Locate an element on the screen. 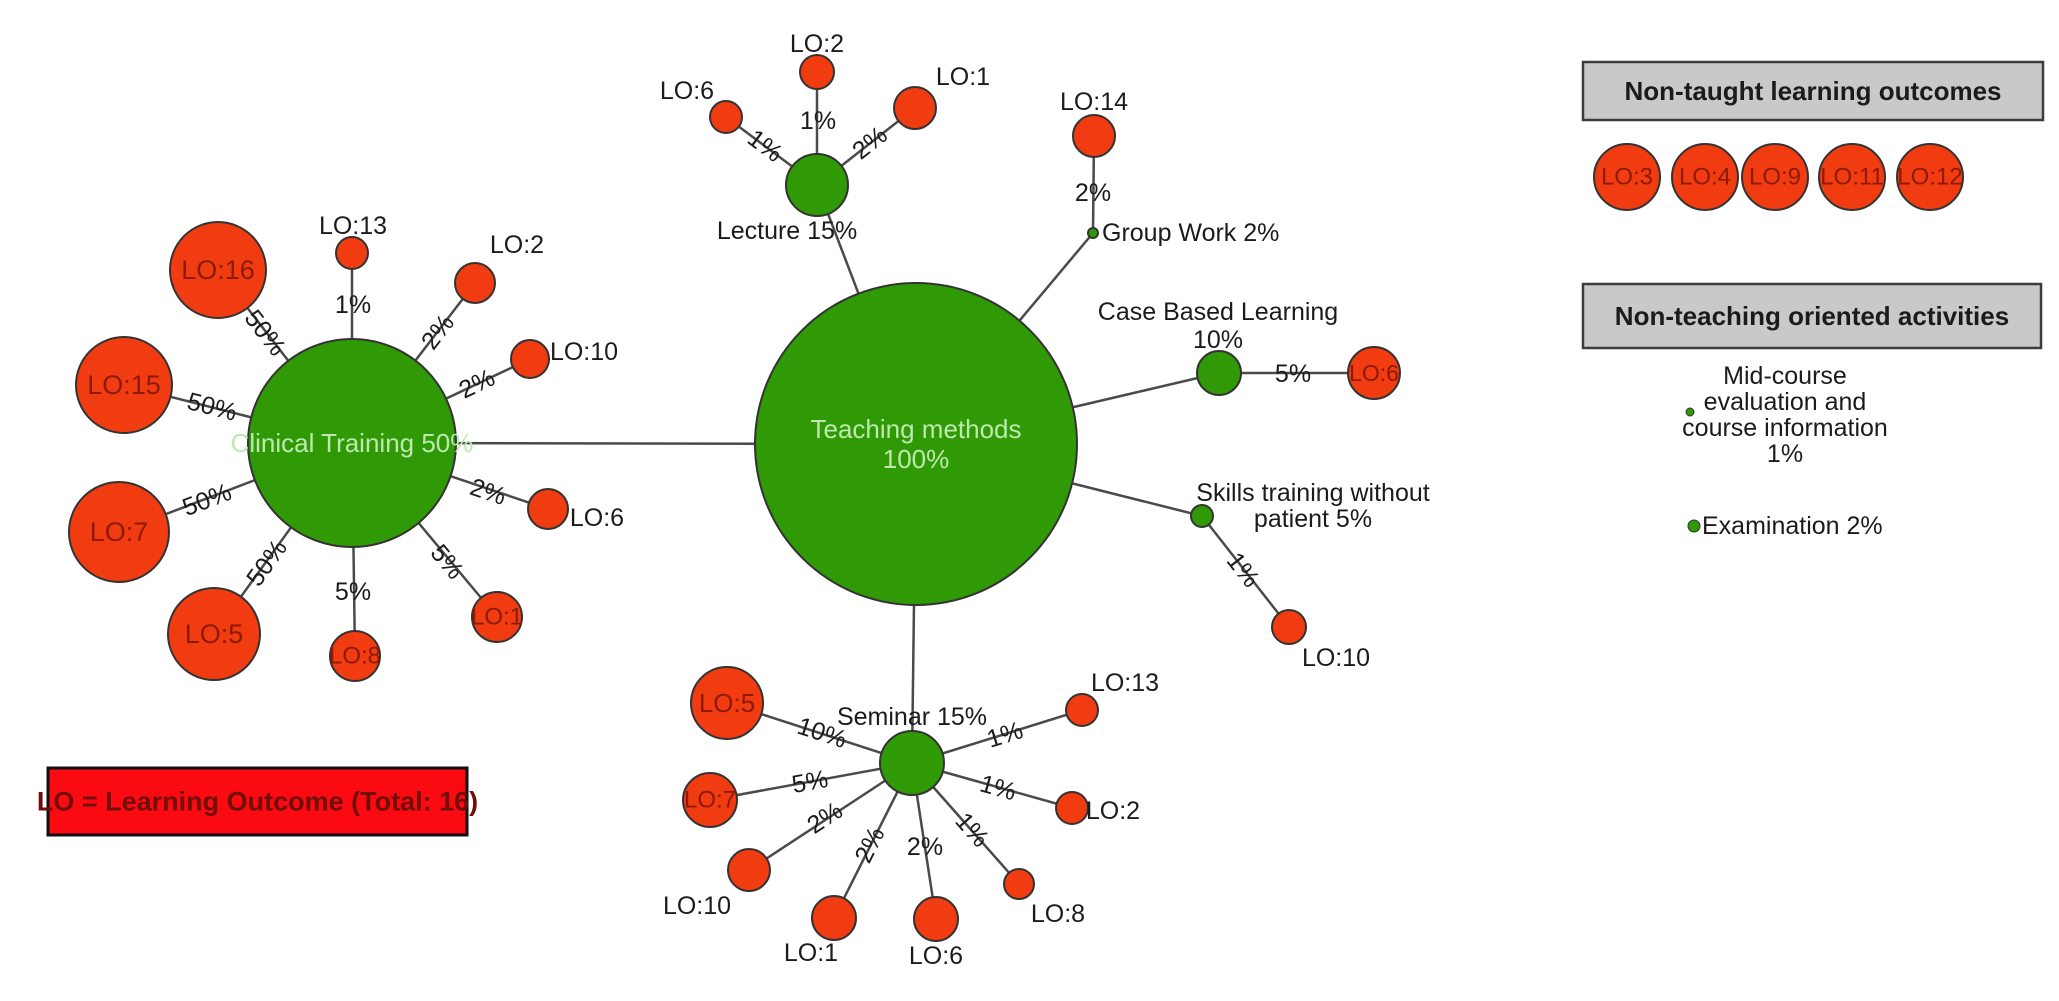 The width and height of the screenshot is (2059, 1001). node-c2-label: LO:2 is located at coordinates (517, 245).